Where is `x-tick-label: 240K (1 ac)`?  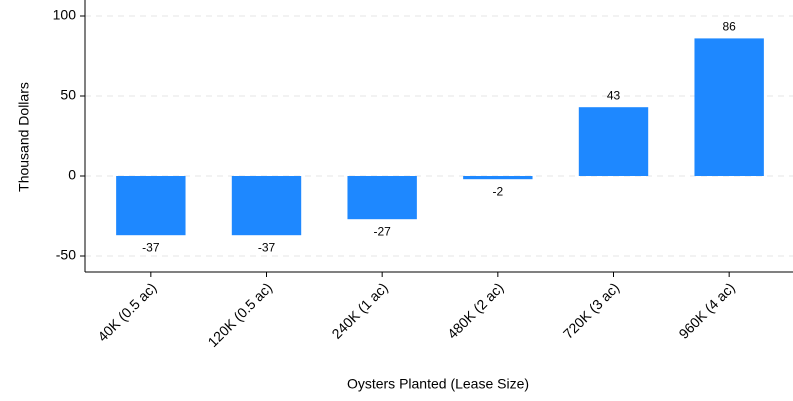 x-tick-label: 240K (1 ac) is located at coordinates (359, 310).